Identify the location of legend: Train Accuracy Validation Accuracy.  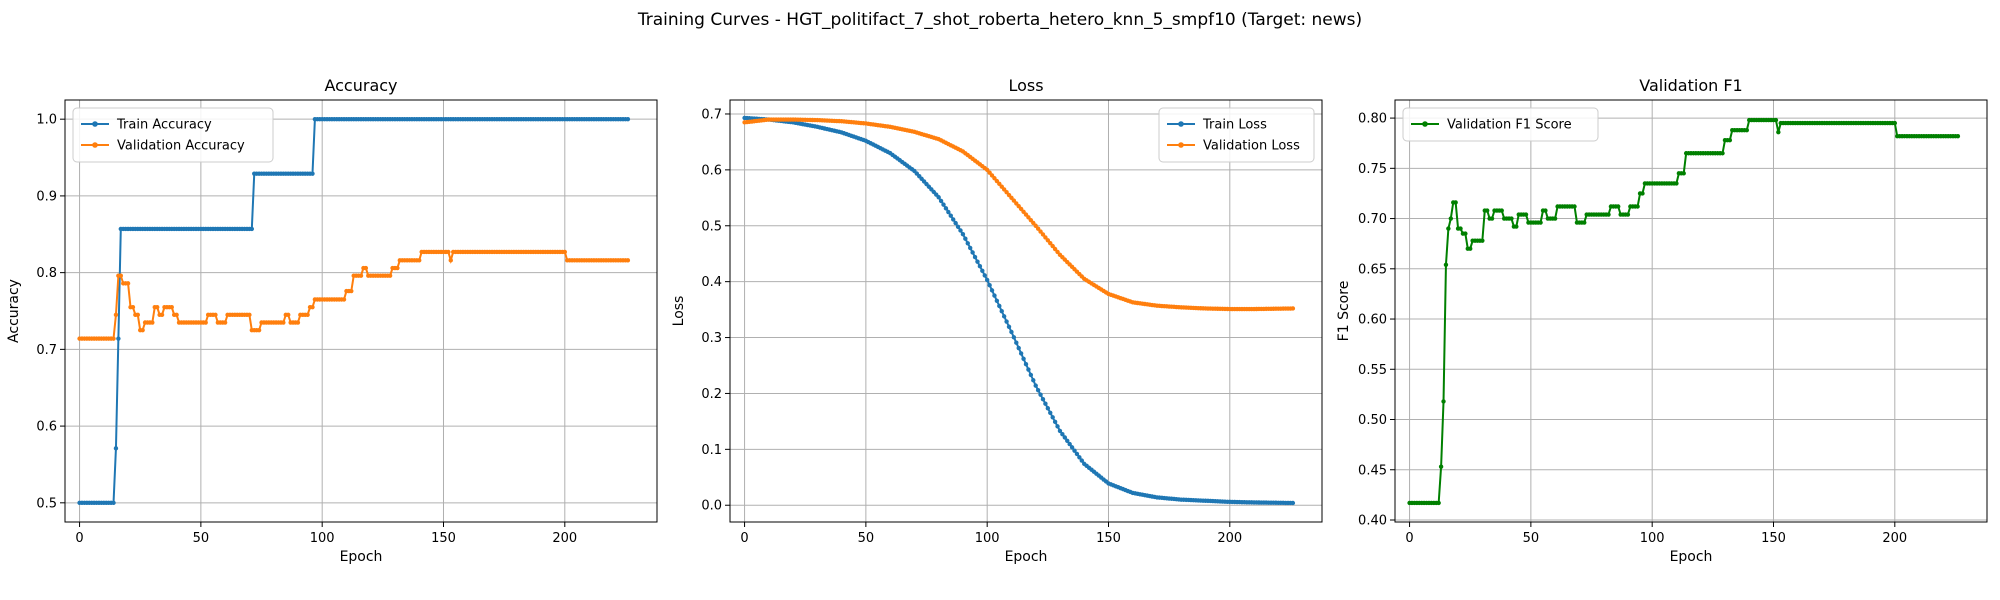
(173, 135).